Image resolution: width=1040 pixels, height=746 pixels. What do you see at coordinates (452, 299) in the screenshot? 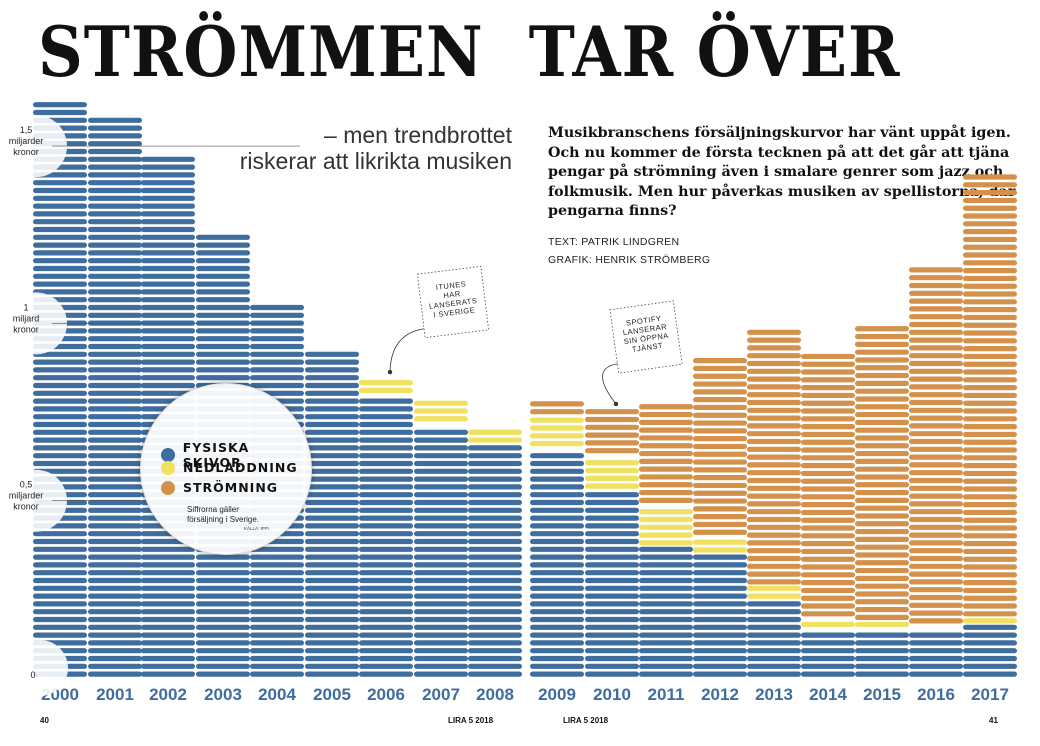
I see `annotation-2006-text: ITUNESHARLANSERATSI SVERIGE` at bounding box center [452, 299].